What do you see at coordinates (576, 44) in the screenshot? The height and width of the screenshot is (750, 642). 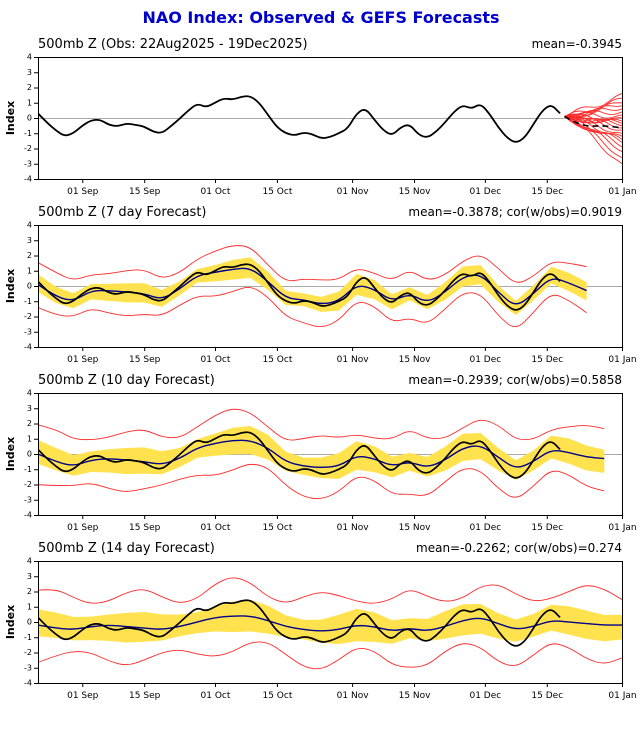 I see `panel-observed-stats: mean=-0.3945` at bounding box center [576, 44].